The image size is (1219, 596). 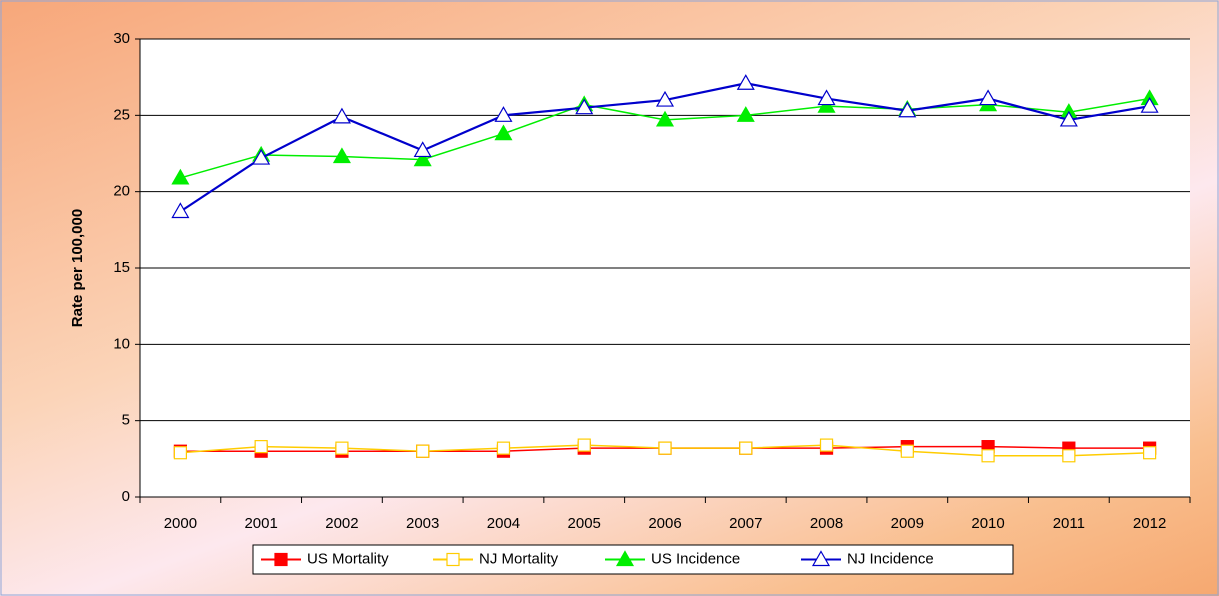 I want to click on y-tick-label: 10, so click(x=121, y=343).